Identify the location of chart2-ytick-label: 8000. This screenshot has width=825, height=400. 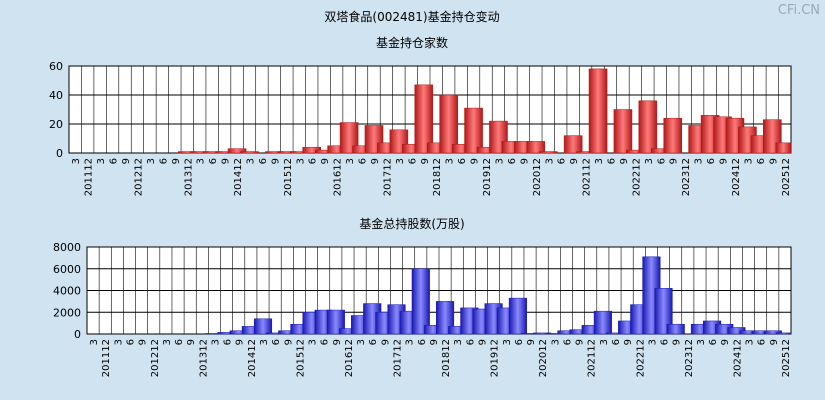
(67, 247).